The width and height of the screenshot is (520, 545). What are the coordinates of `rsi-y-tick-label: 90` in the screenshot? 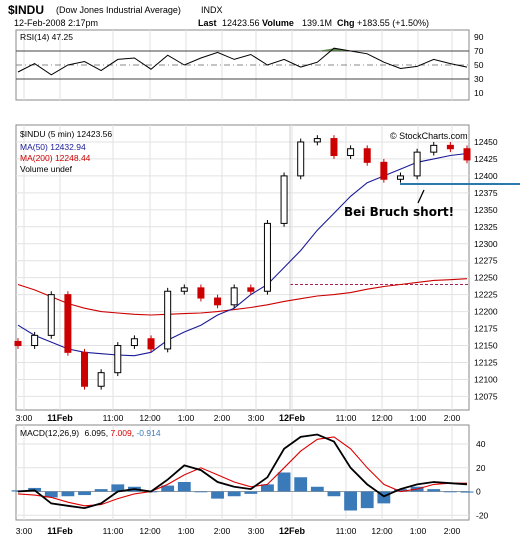 It's located at (479, 37).